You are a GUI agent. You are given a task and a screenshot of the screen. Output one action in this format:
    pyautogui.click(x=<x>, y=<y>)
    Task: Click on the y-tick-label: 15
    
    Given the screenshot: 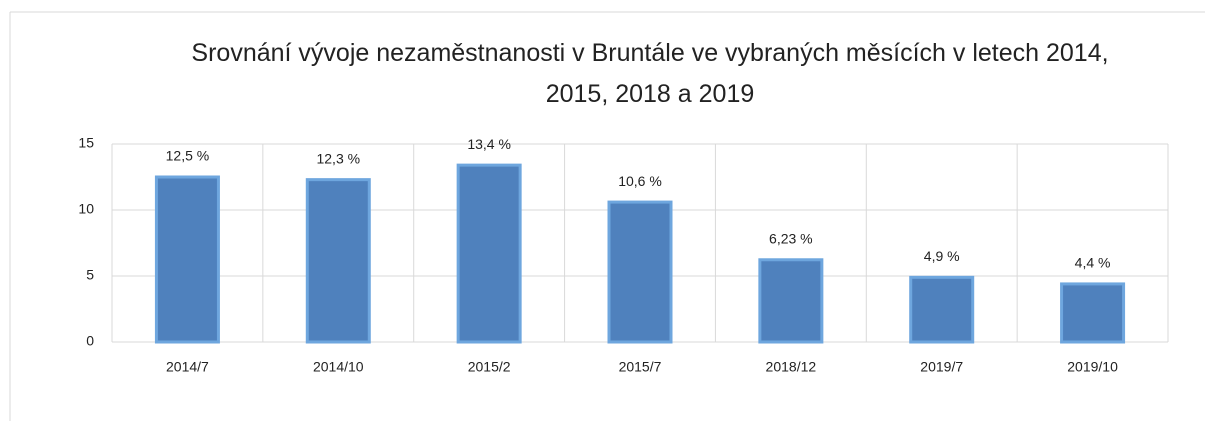 What is the action you would take?
    pyautogui.click(x=86, y=143)
    